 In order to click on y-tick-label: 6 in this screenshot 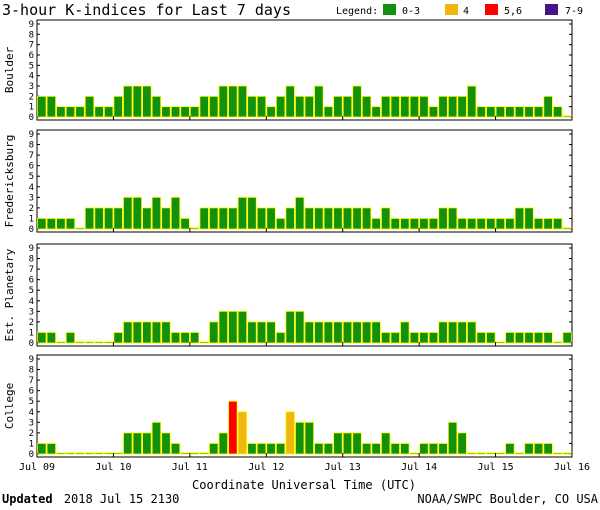, I will do `click(31, 392)`.